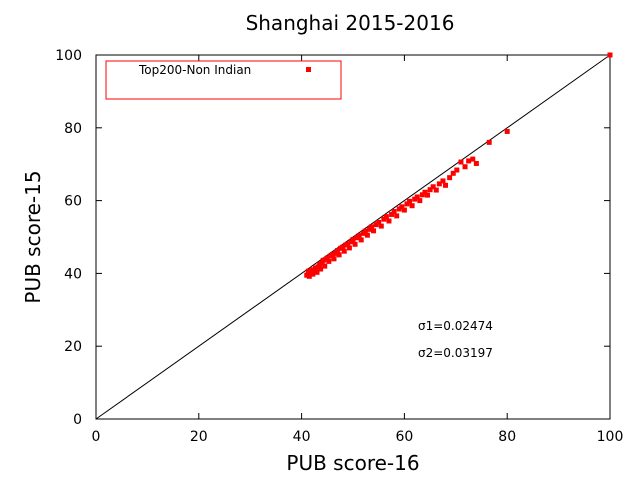 The width and height of the screenshot is (640, 480). What do you see at coordinates (350, 23) in the screenshot?
I see `chart-title: Shanghai 2015-2016` at bounding box center [350, 23].